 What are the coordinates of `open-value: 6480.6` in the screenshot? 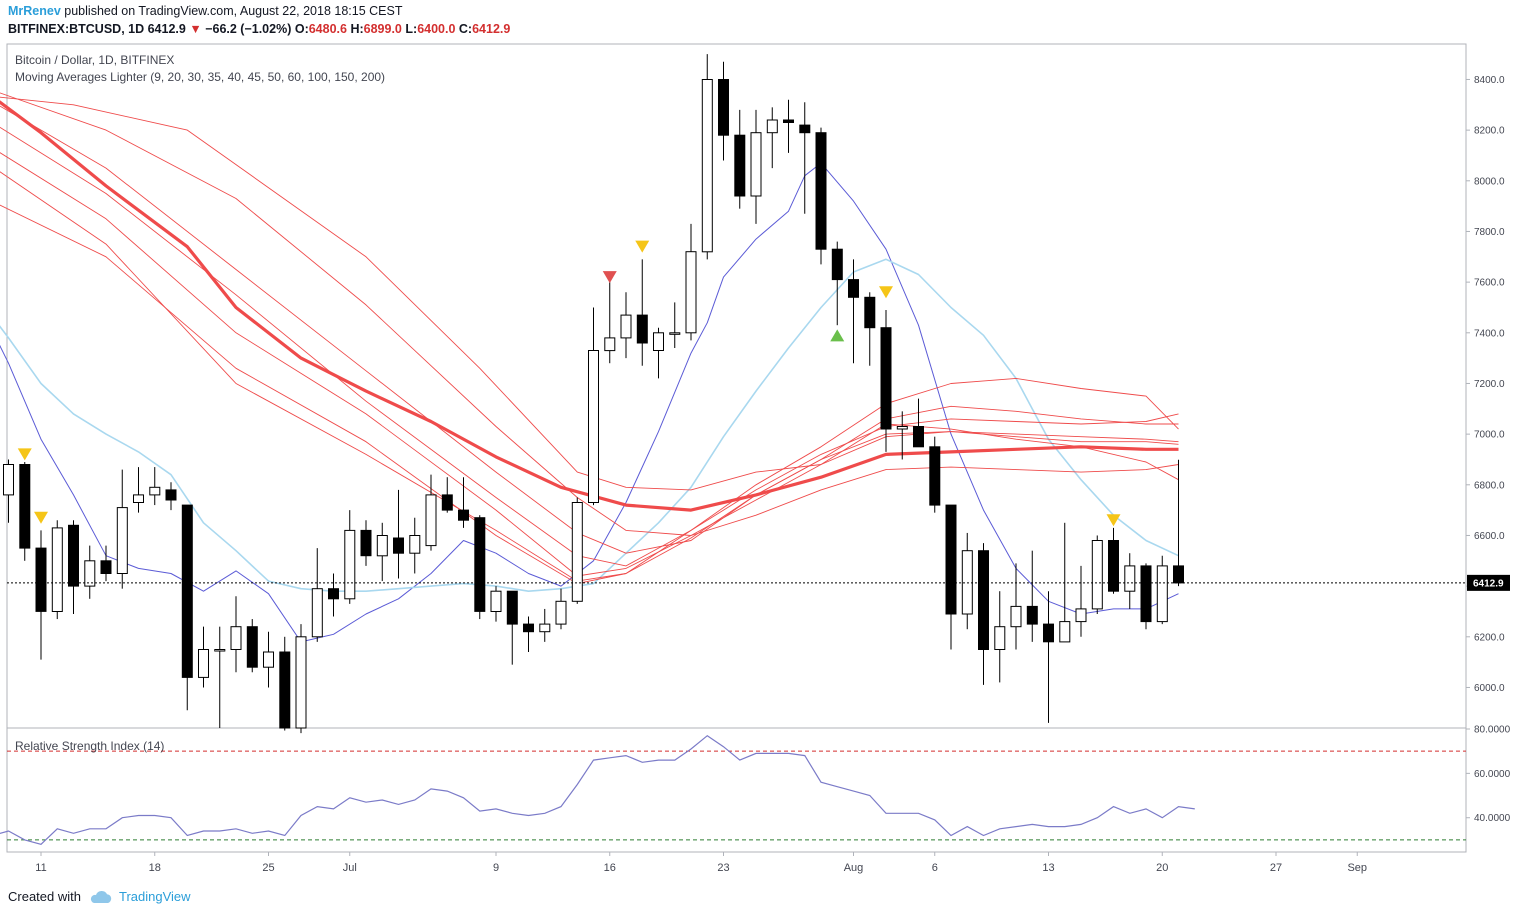 It's located at (327, 29).